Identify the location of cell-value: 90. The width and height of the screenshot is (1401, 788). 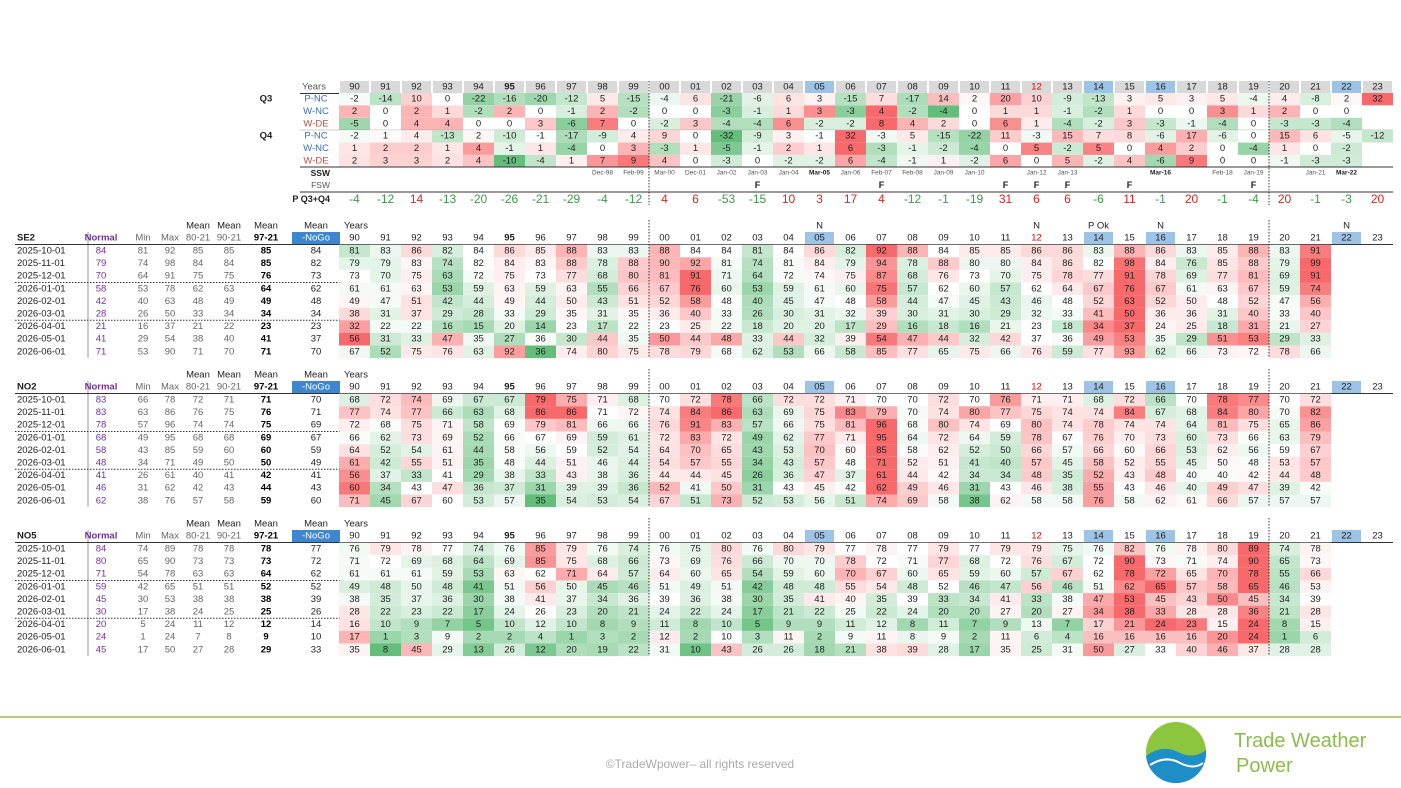
(1129, 561).